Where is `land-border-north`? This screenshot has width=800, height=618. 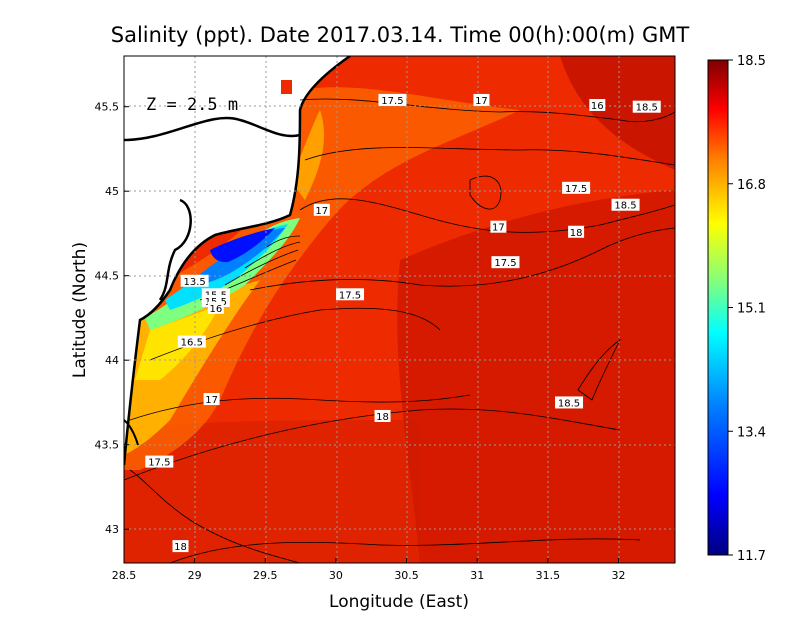
land-border-north is located at coordinates (212, 129).